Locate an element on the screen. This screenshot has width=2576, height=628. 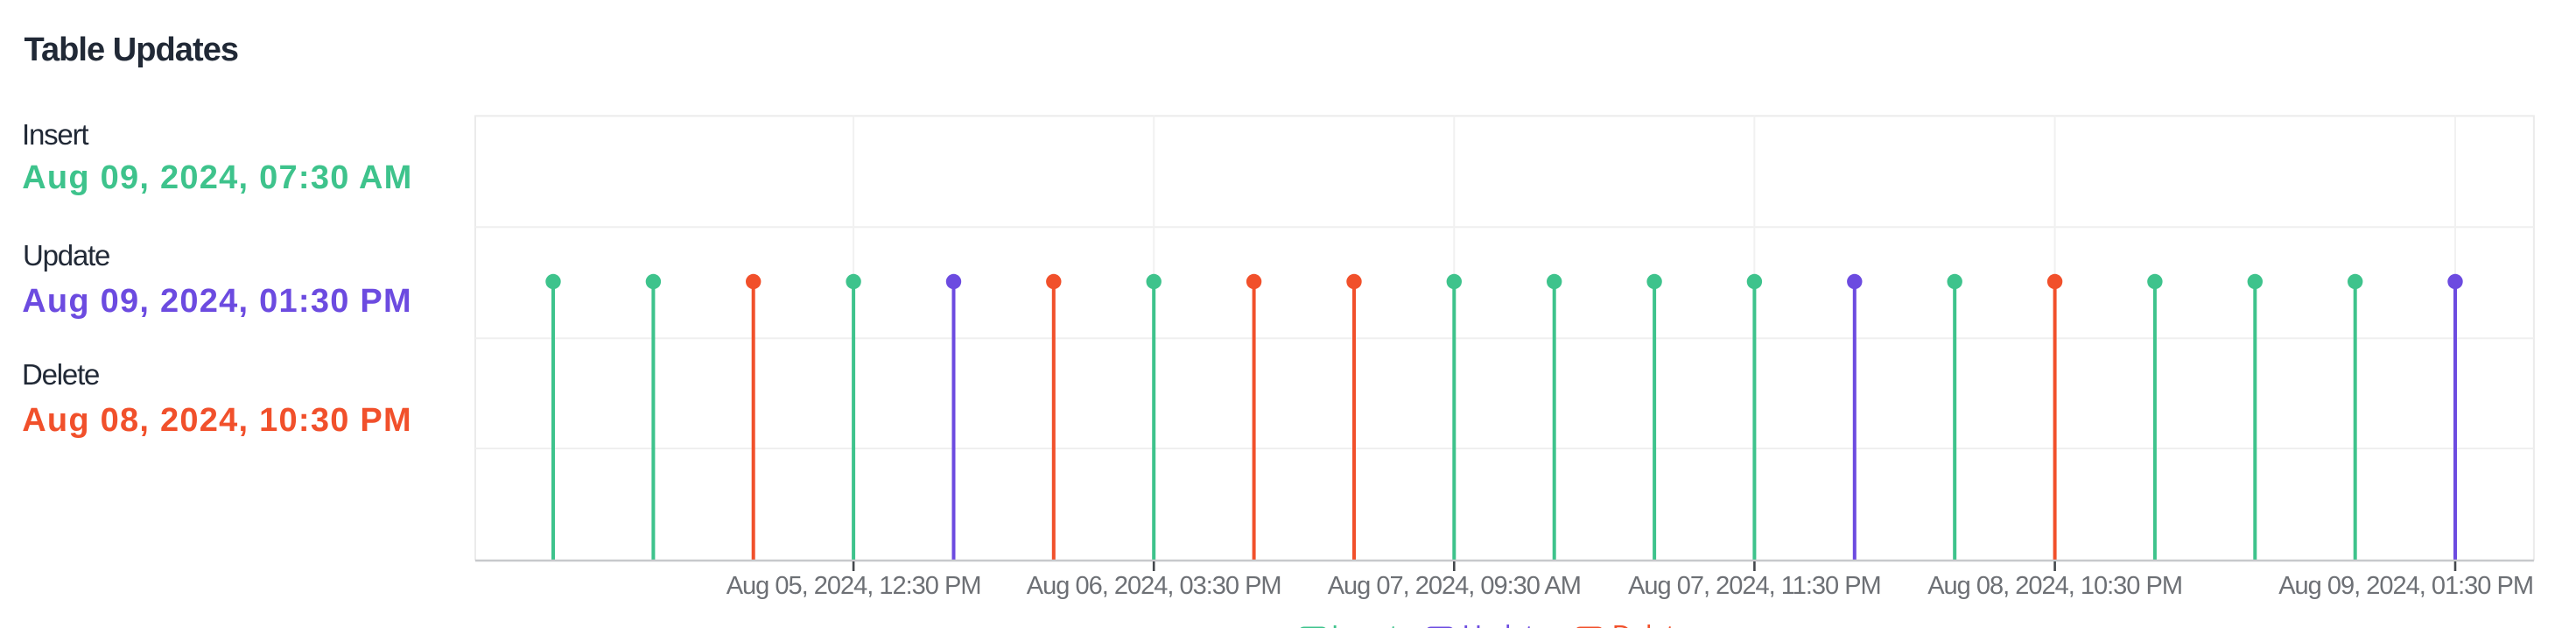
svg-text: Insert is located at coordinates (1365, 624).